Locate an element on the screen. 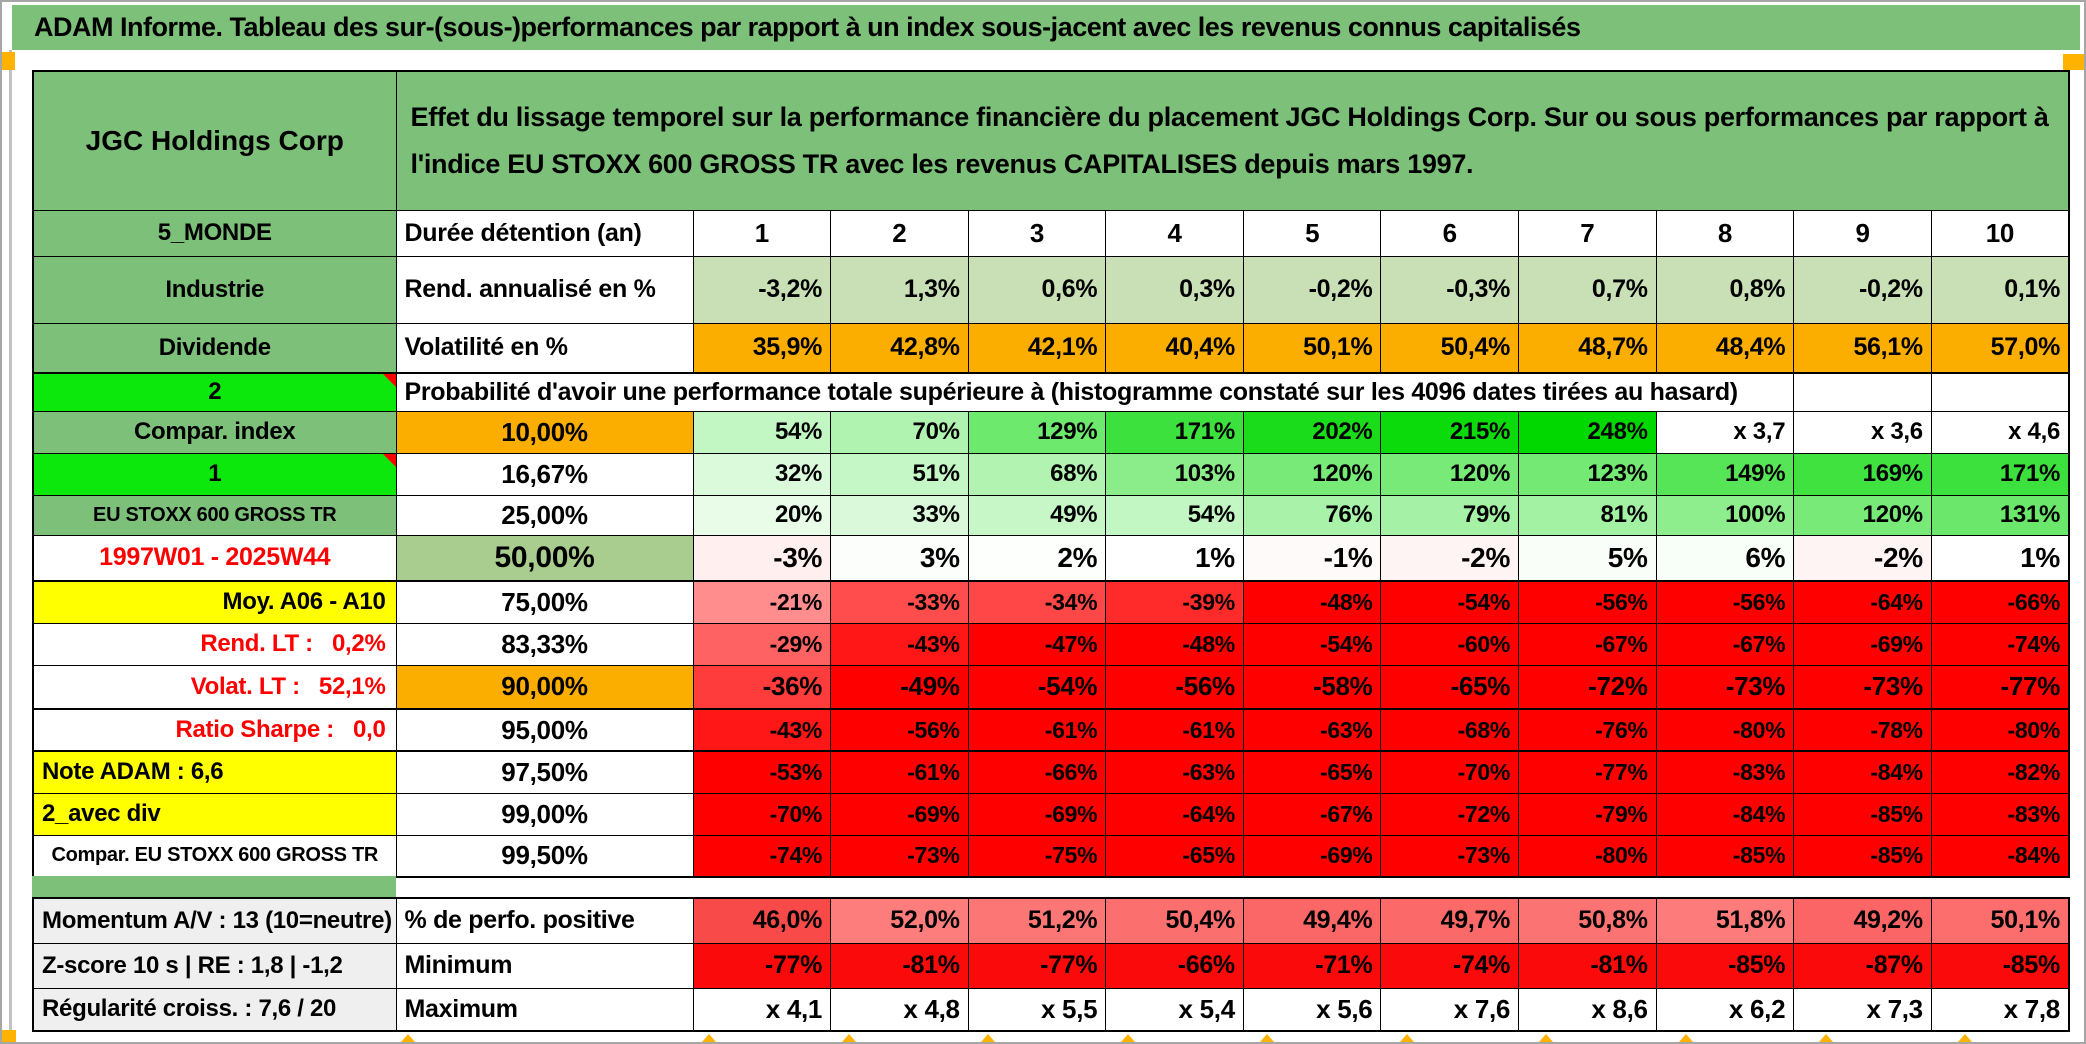 The height and width of the screenshot is (1044, 2086). data-cell: x 3,7 is located at coordinates (1725, 432).